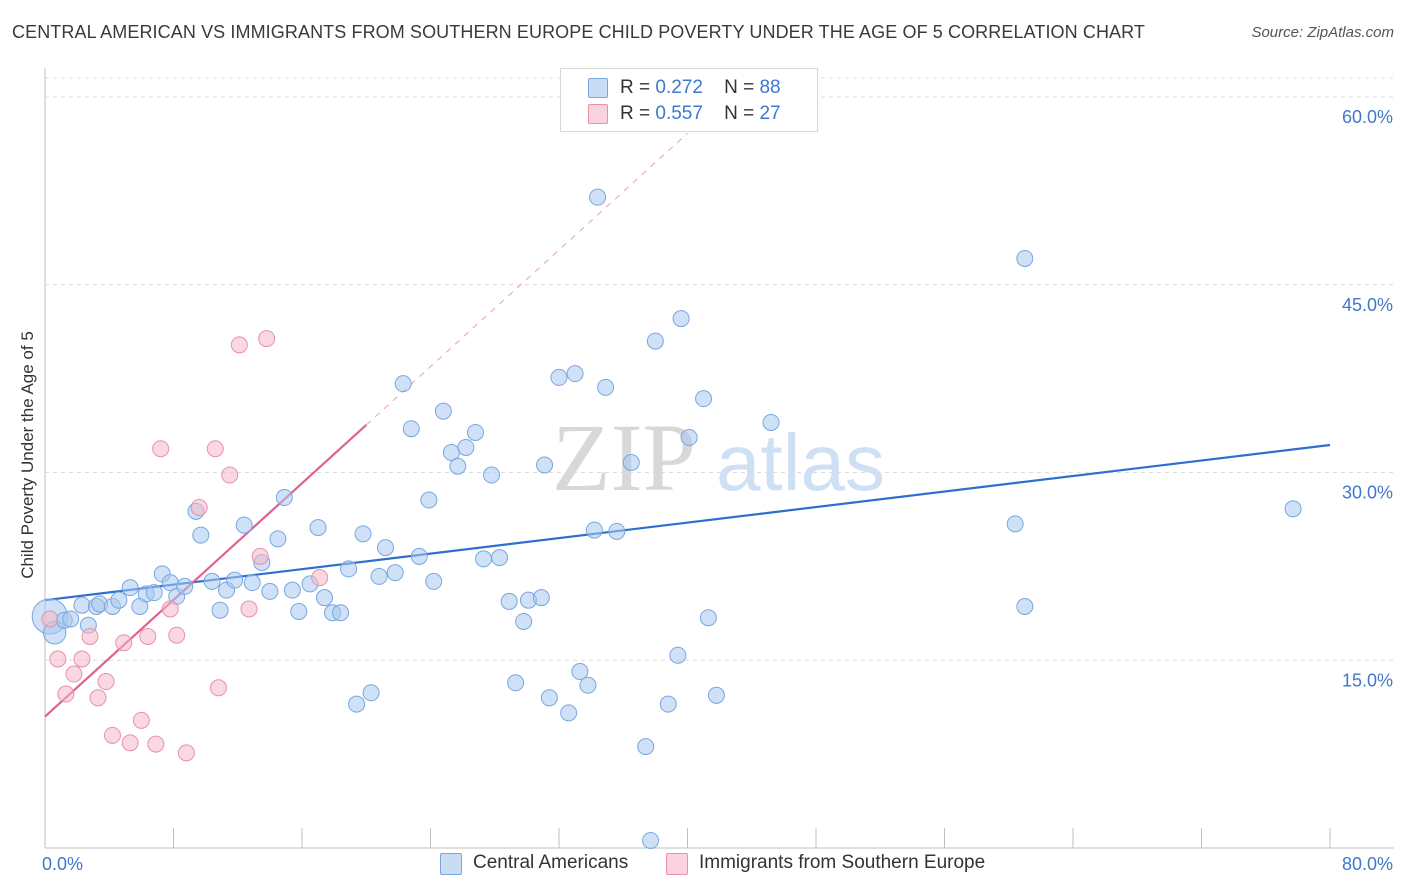 This screenshot has height=892, width=1406. Describe the element at coordinates (679, 87) in the screenshot. I see `r-value: 0.272` at that location.